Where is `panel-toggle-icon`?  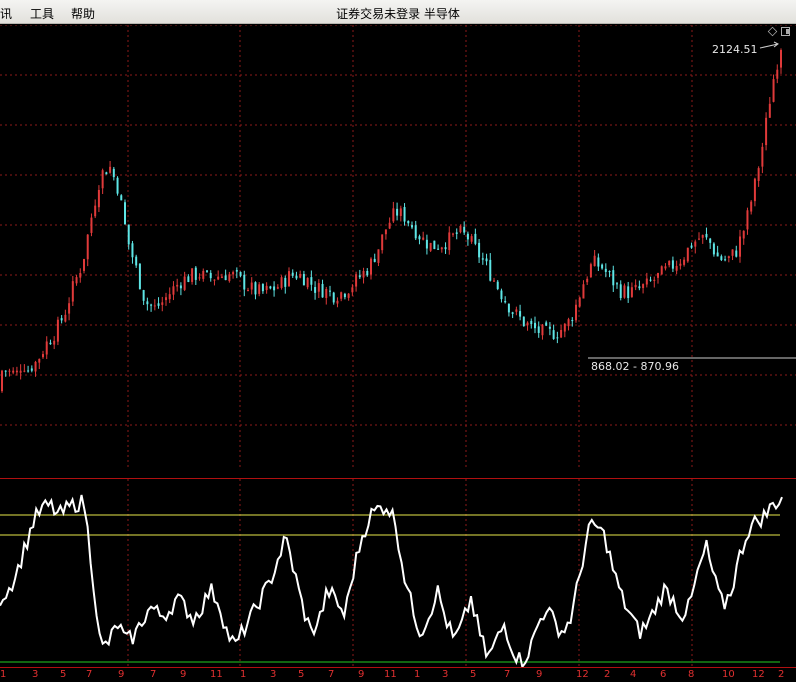 panel-toggle-icon is located at coordinates (785, 31).